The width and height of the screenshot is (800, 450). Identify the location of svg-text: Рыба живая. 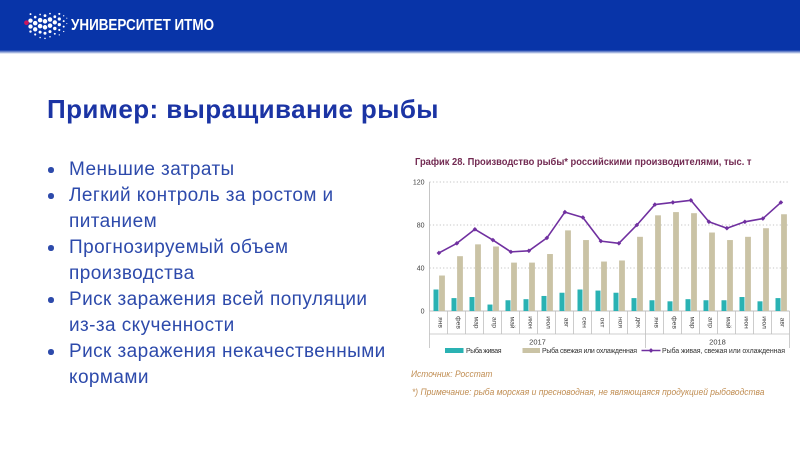
(484, 351).